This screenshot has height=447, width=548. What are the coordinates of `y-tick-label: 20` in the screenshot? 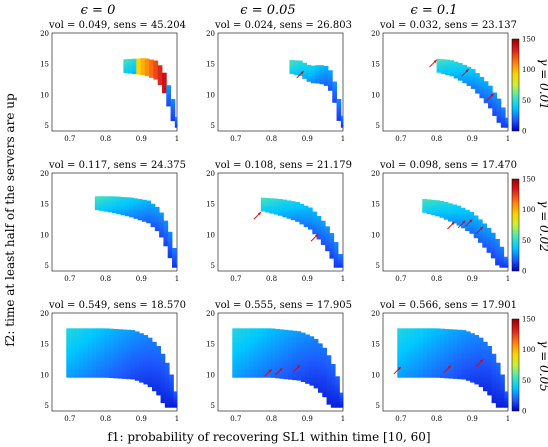 It's located at (44, 34).